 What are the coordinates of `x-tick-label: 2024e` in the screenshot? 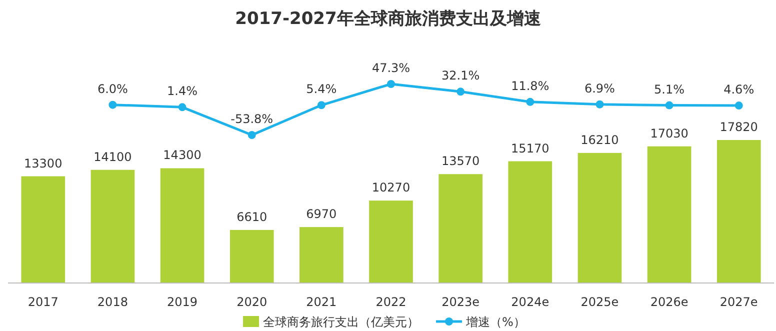 It's located at (530, 302).